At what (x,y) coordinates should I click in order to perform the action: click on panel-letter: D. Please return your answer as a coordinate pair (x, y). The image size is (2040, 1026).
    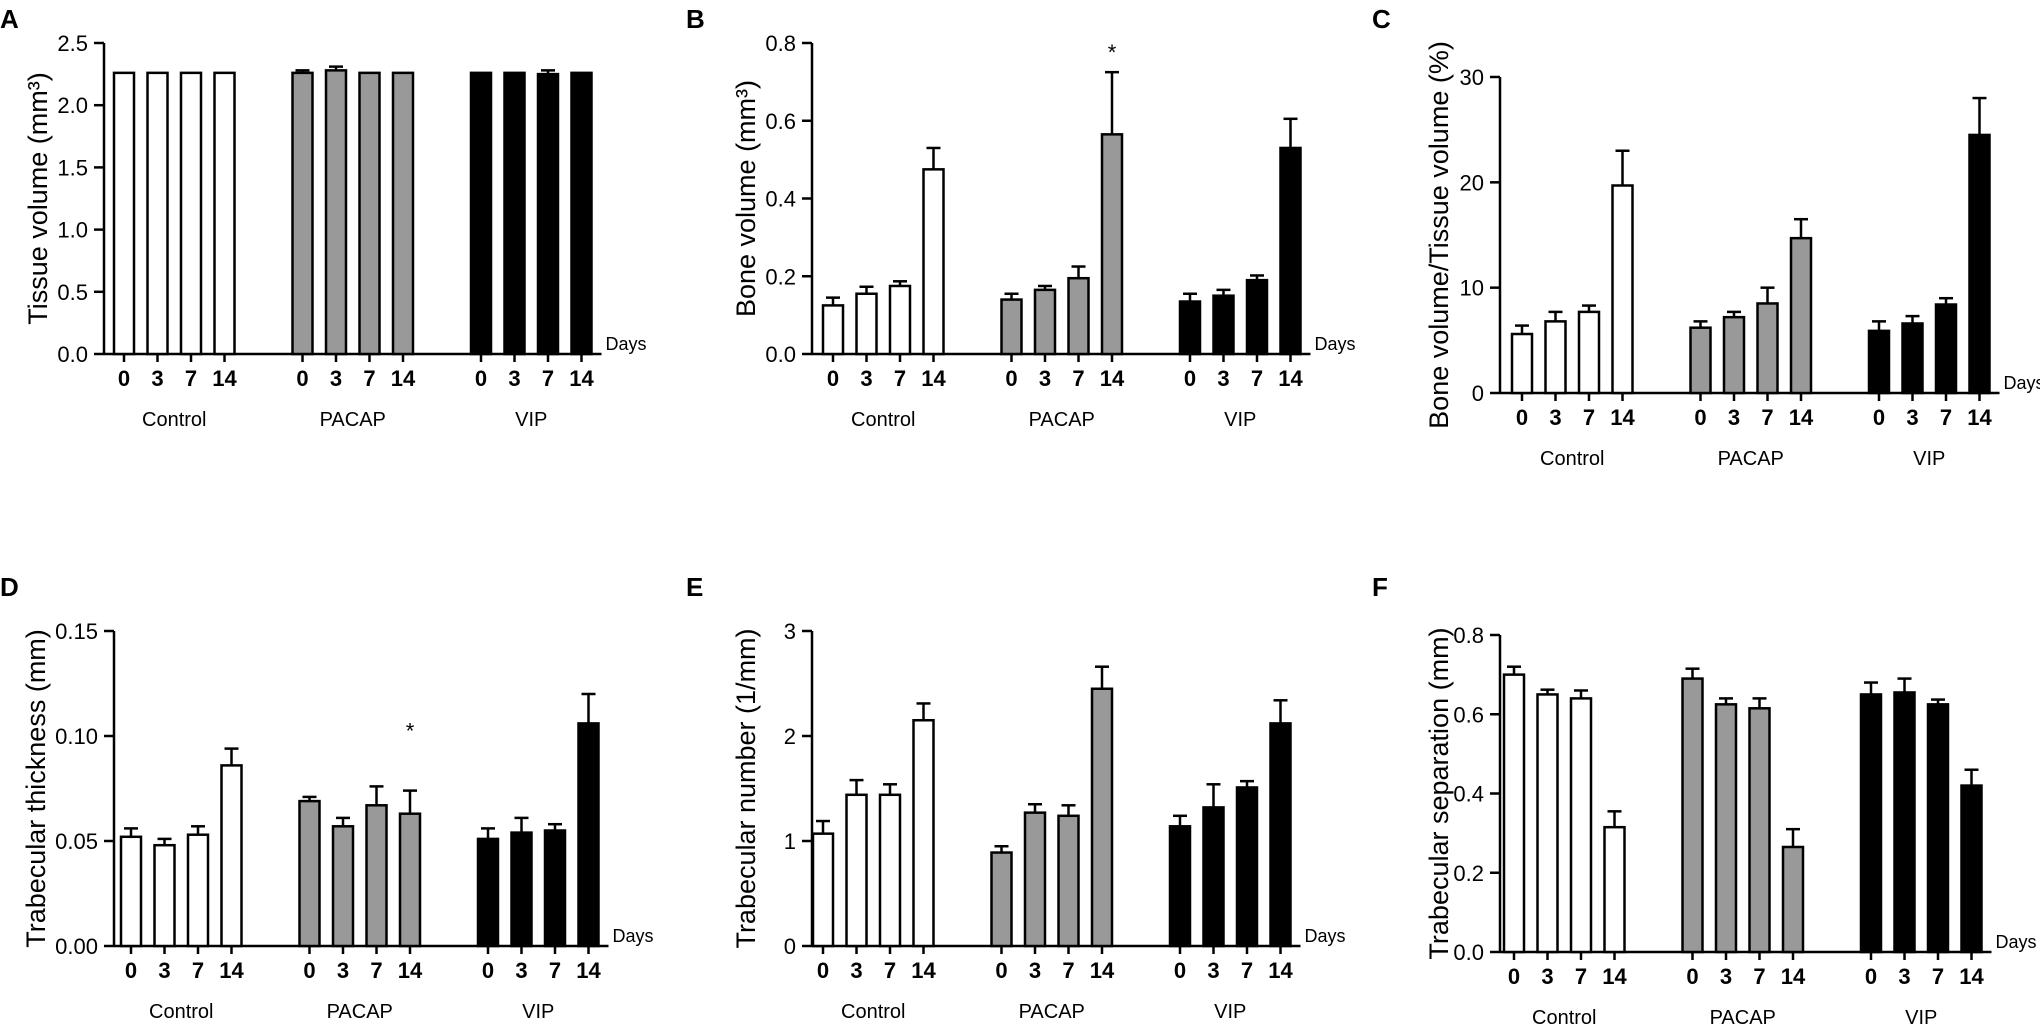
    Looking at the image, I should click on (9, 587).